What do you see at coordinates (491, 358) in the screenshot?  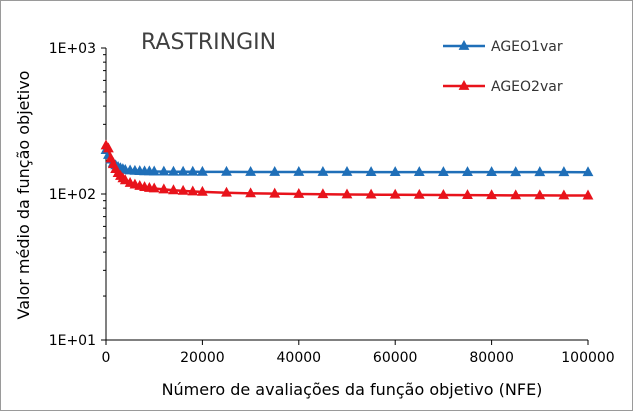 I see `x-tick-label: 80000` at bounding box center [491, 358].